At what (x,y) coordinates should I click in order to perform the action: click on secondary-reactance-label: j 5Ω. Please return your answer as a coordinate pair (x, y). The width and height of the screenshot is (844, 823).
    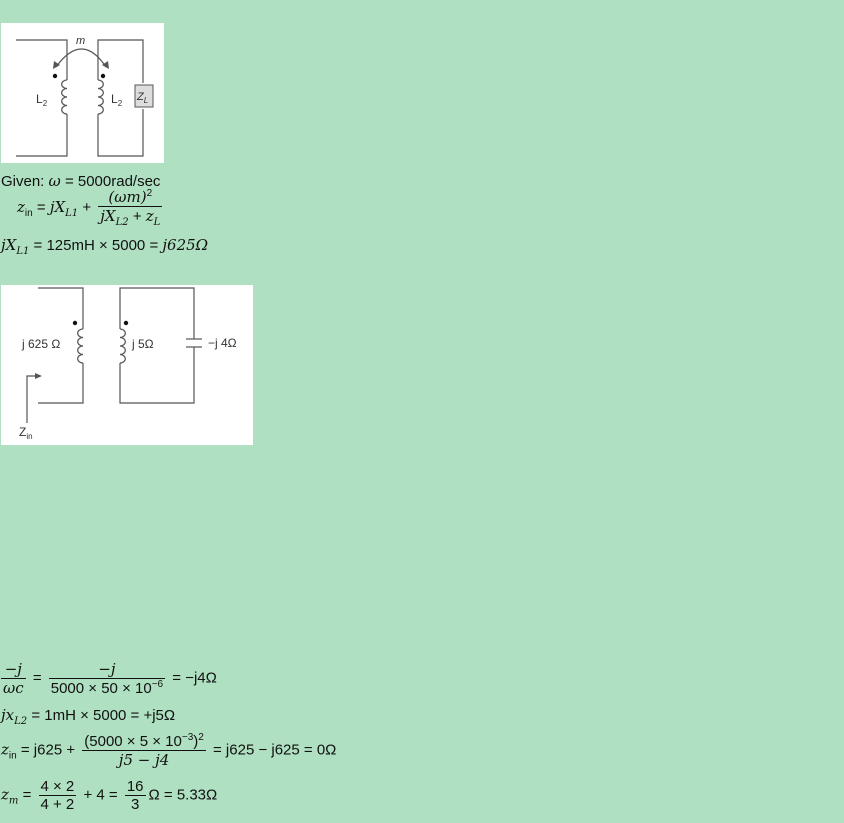
    Looking at the image, I should click on (142, 344).